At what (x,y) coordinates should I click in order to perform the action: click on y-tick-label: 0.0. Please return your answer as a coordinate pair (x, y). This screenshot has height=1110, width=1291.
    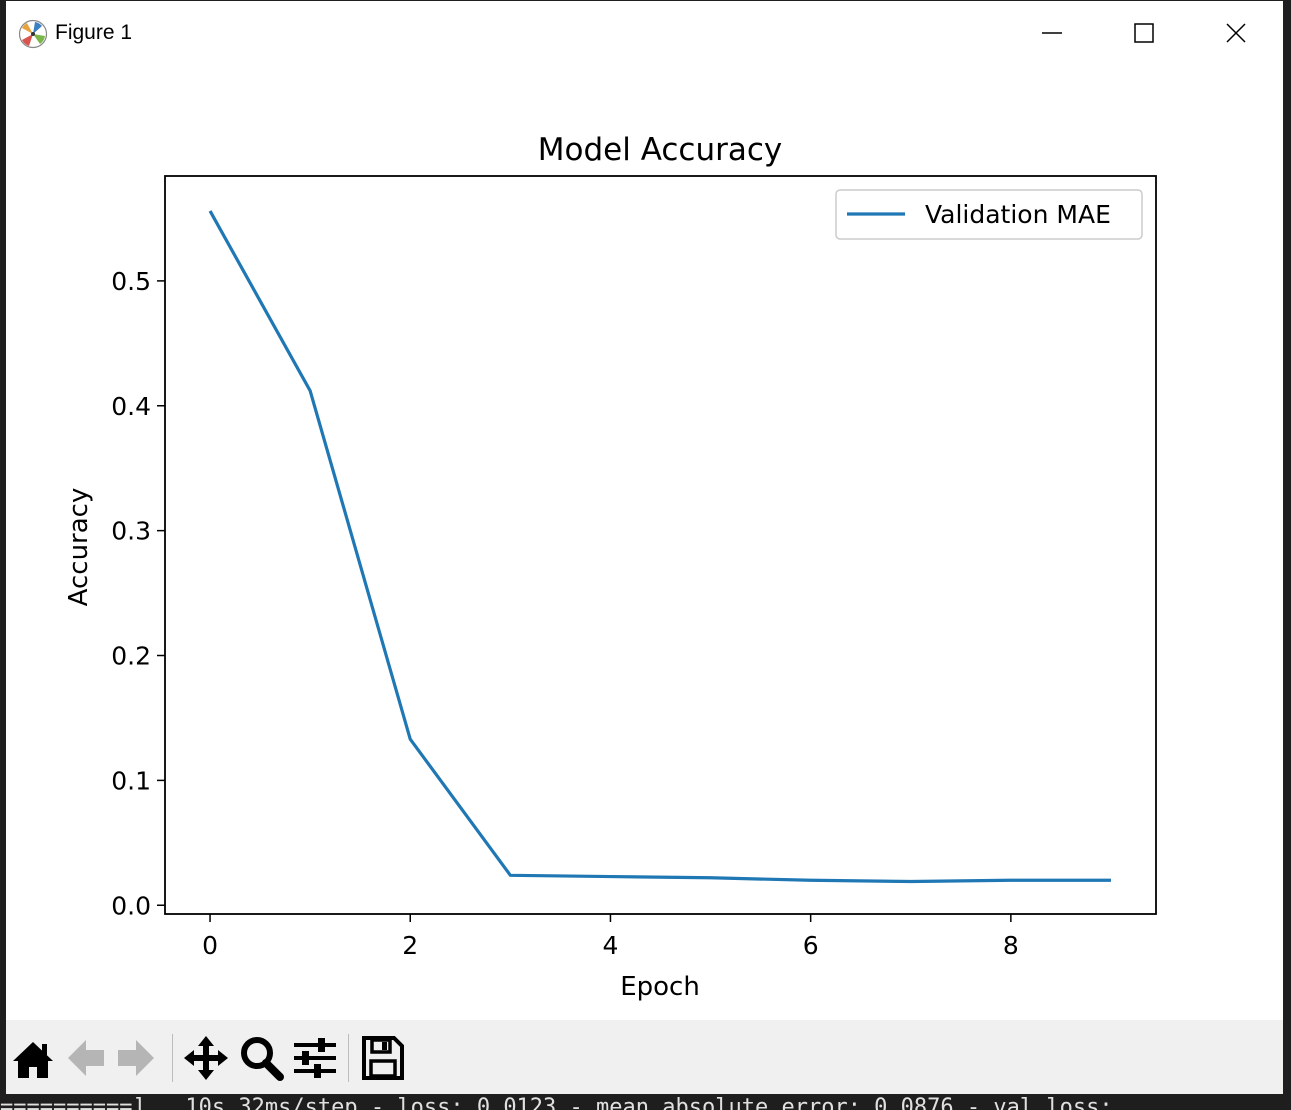
    Looking at the image, I should click on (131, 905).